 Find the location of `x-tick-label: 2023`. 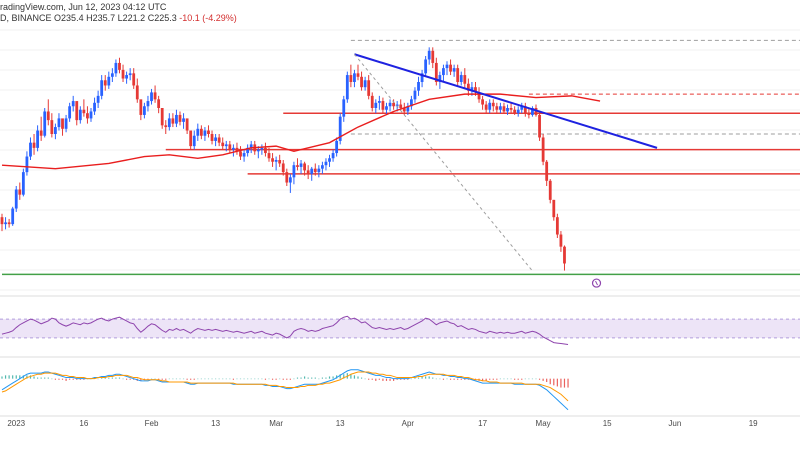

x-tick-label: 2023 is located at coordinates (16, 423).